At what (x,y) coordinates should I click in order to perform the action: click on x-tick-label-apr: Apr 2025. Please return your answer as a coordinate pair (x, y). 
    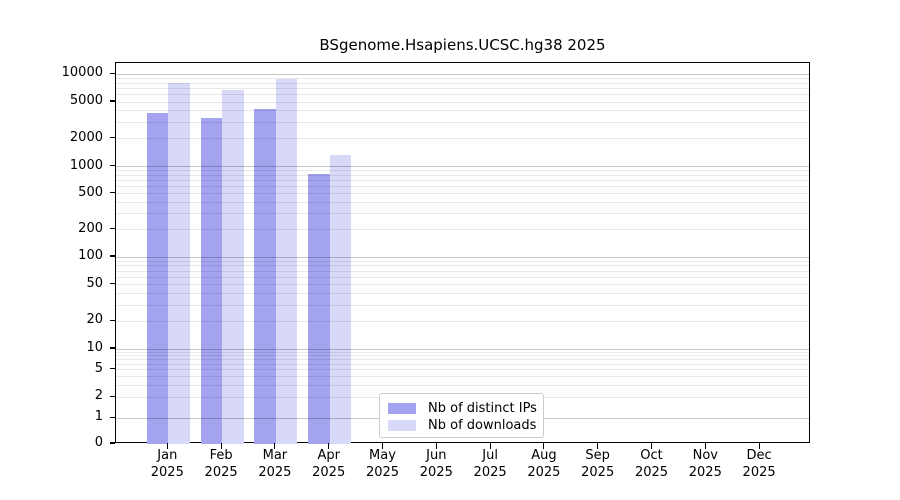
    Looking at the image, I should click on (329, 464).